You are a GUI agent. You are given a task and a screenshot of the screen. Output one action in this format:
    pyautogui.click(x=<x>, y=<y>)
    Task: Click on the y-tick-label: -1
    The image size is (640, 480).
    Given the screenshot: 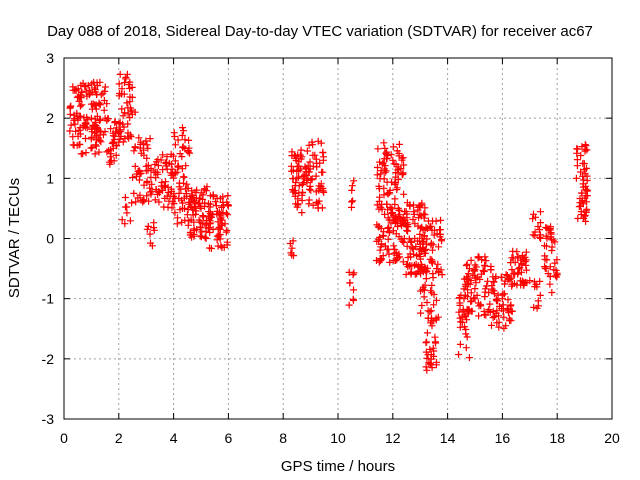 What is the action you would take?
    pyautogui.click(x=48, y=299)
    